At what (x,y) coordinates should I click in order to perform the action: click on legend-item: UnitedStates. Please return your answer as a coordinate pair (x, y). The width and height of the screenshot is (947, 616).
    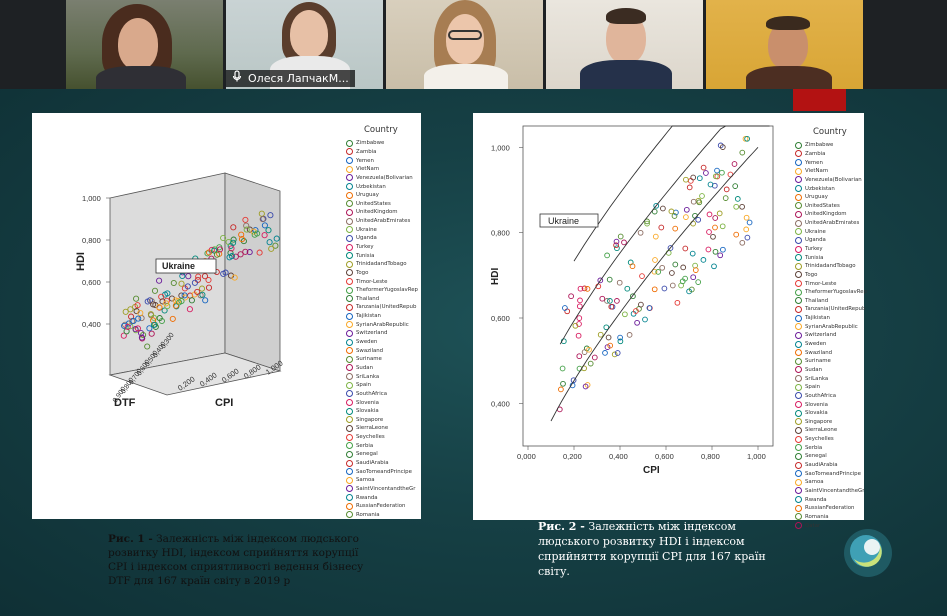
    Looking at the image, I should click on (382, 203).